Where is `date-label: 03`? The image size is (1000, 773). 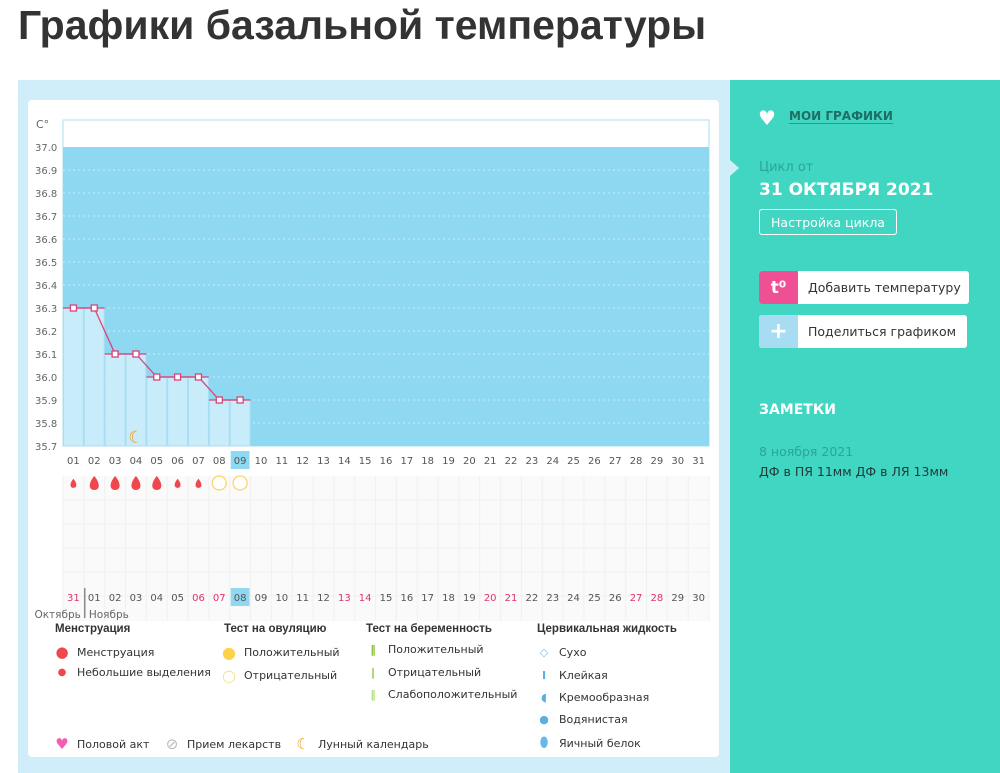 date-label: 03 is located at coordinates (136, 598).